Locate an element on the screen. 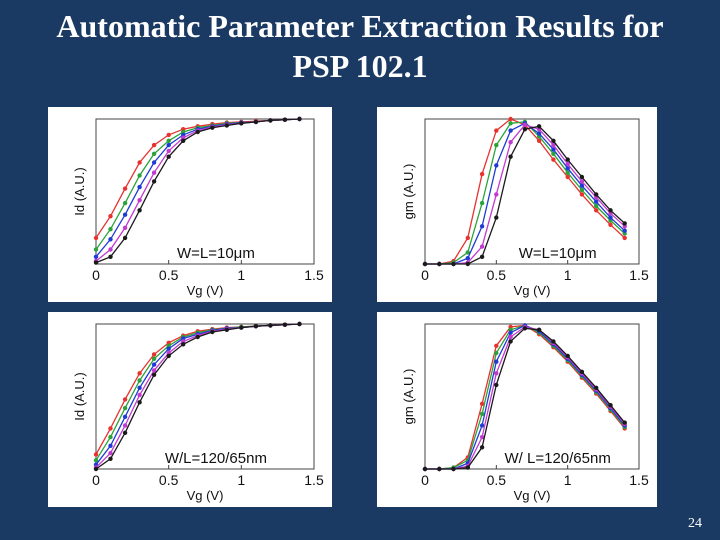  y-axis-label: Id (A.U.) is located at coordinates (79, 396).